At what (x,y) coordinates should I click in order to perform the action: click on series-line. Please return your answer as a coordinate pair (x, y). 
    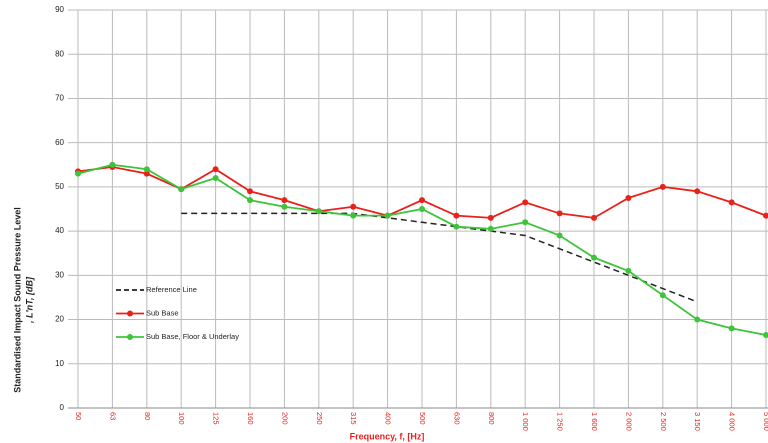
    Looking at the image, I should click on (439, 257).